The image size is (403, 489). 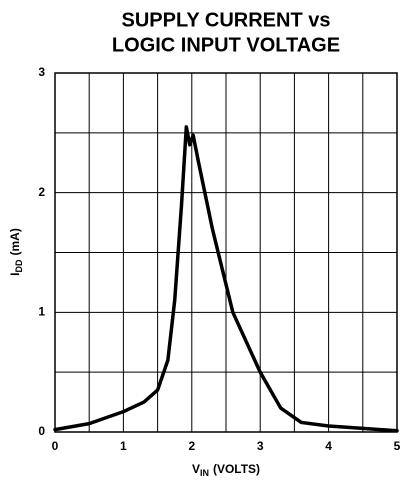 I want to click on y-axis-label: IDD (mA), so click(x=16, y=252).